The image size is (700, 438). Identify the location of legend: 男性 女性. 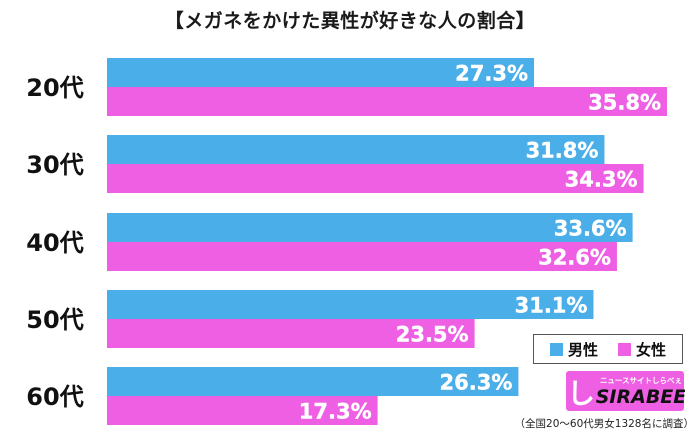
(608, 349).